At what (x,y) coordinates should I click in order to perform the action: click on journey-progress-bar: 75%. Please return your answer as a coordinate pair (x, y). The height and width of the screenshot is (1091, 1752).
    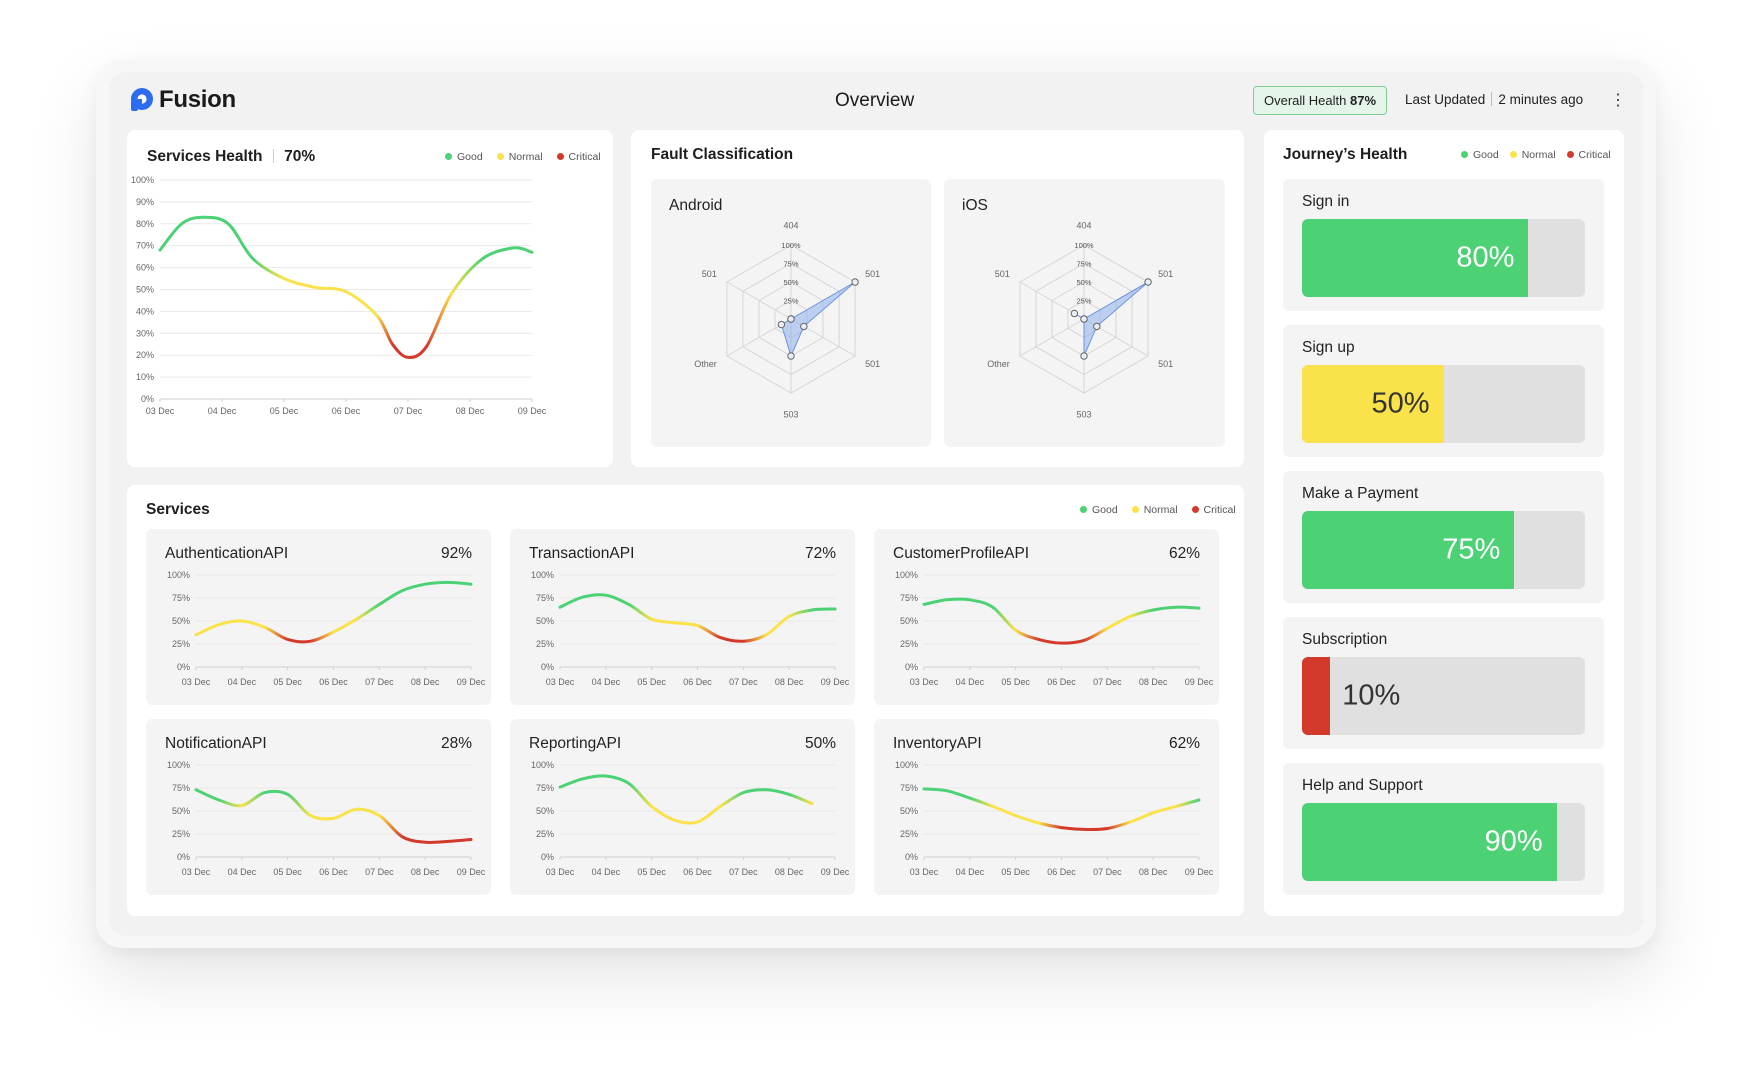
    Looking at the image, I should click on (1443, 550).